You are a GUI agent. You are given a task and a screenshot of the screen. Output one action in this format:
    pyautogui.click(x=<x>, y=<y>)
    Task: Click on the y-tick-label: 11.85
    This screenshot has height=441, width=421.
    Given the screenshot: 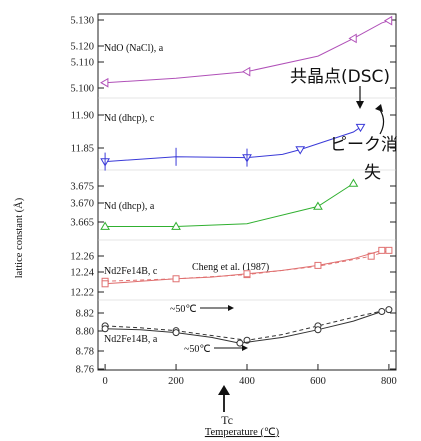 What is the action you would take?
    pyautogui.click(x=82, y=149)
    